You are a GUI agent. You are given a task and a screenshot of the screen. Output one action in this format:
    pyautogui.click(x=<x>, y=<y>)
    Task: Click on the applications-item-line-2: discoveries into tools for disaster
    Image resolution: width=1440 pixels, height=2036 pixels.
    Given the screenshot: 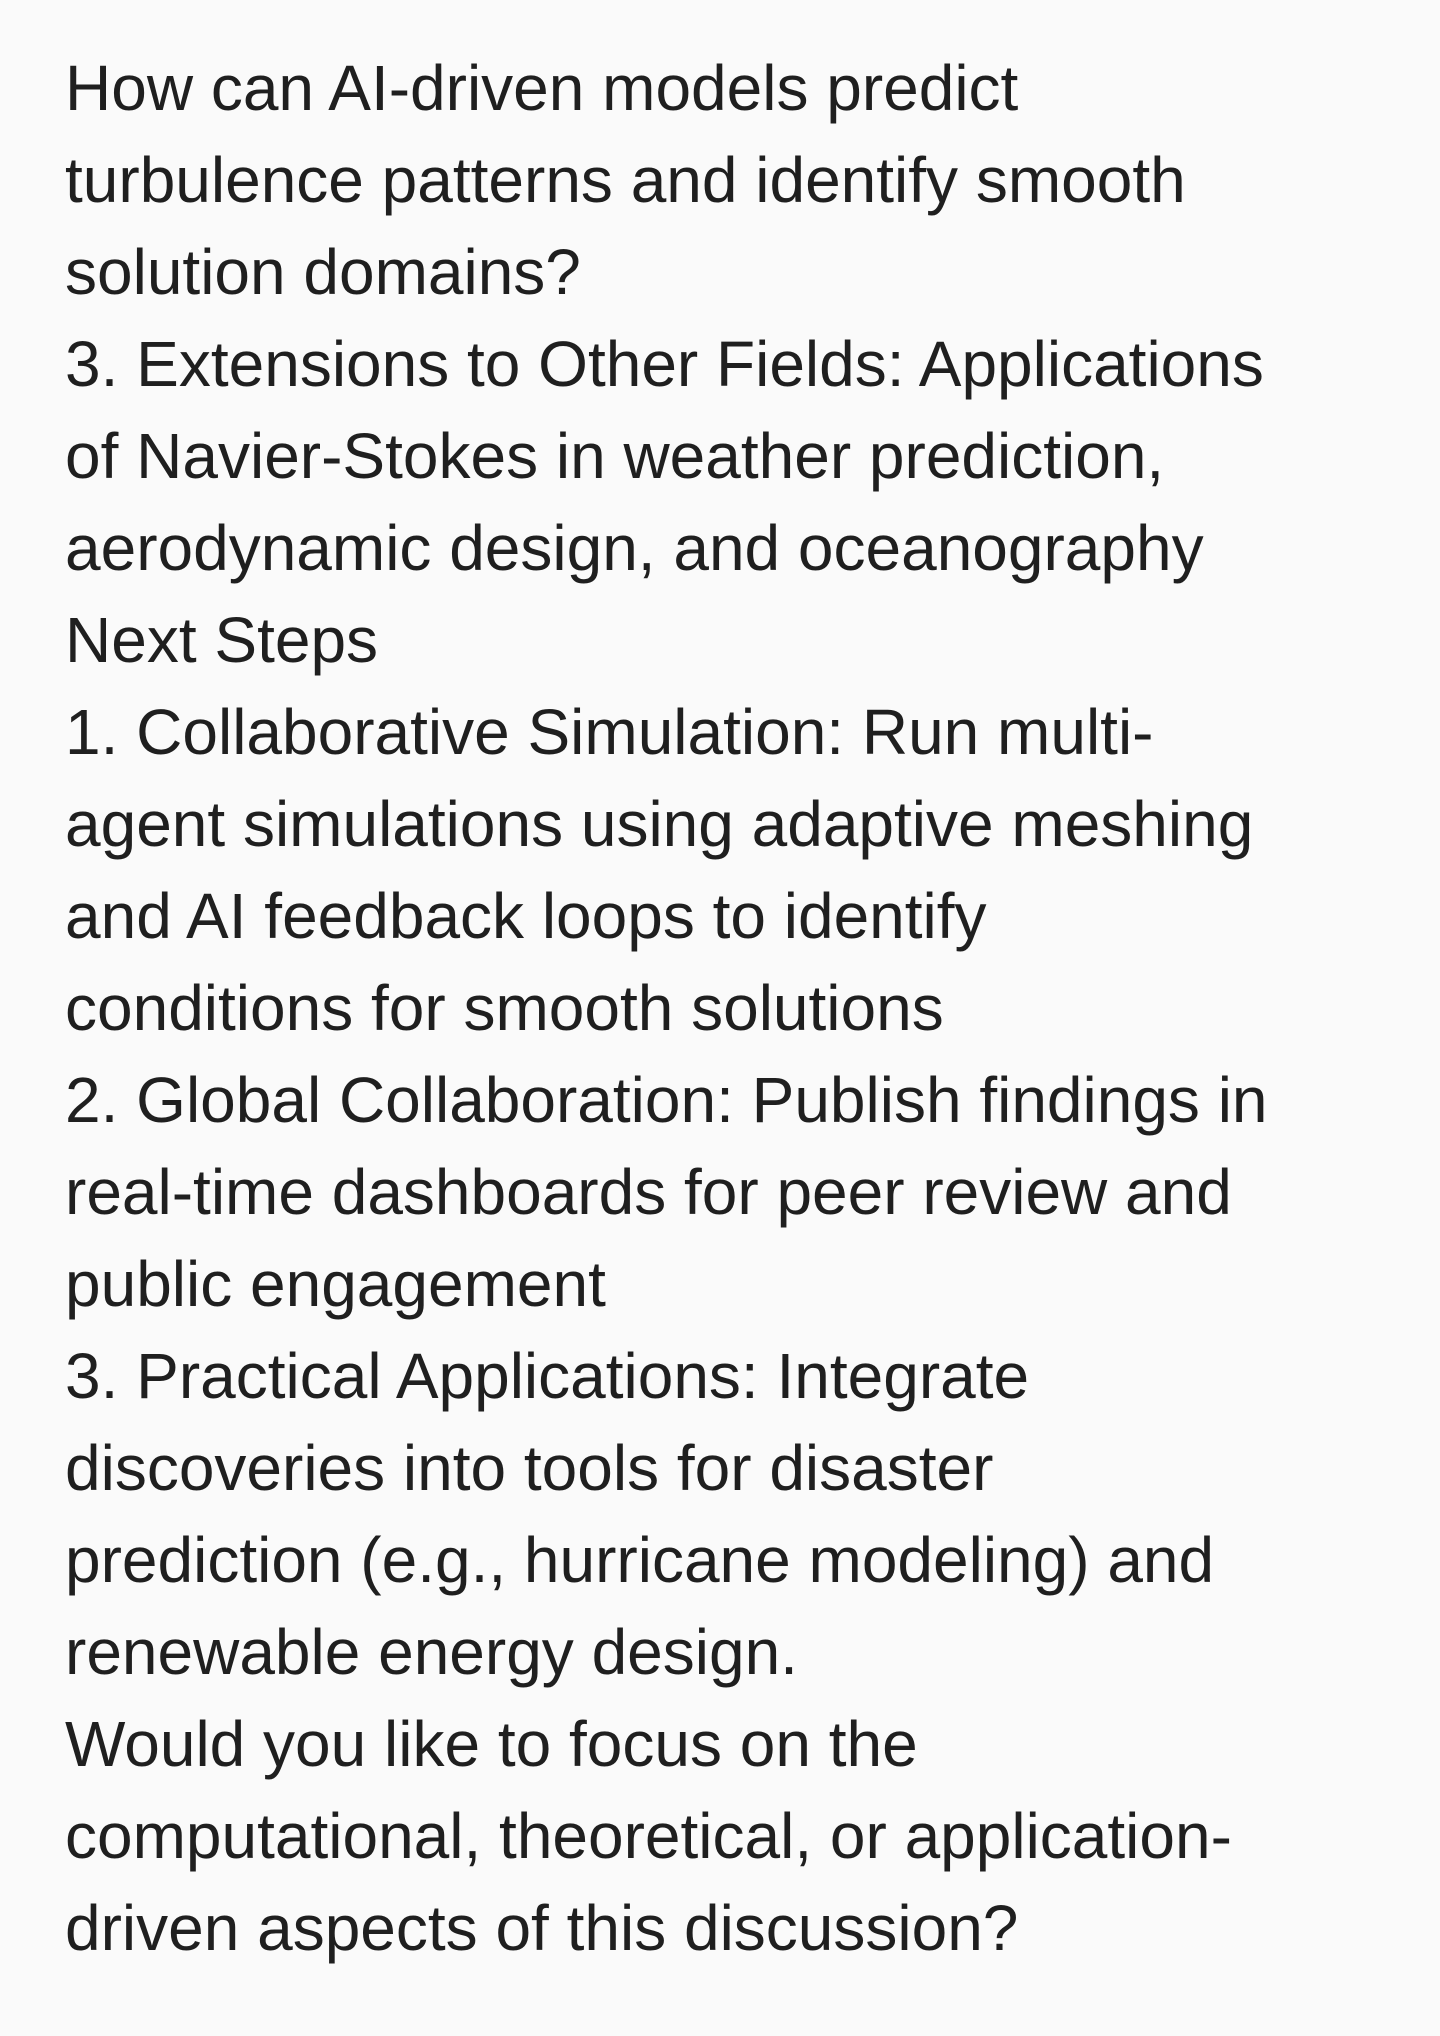 What is the action you would take?
    pyautogui.click(x=529, y=1468)
    